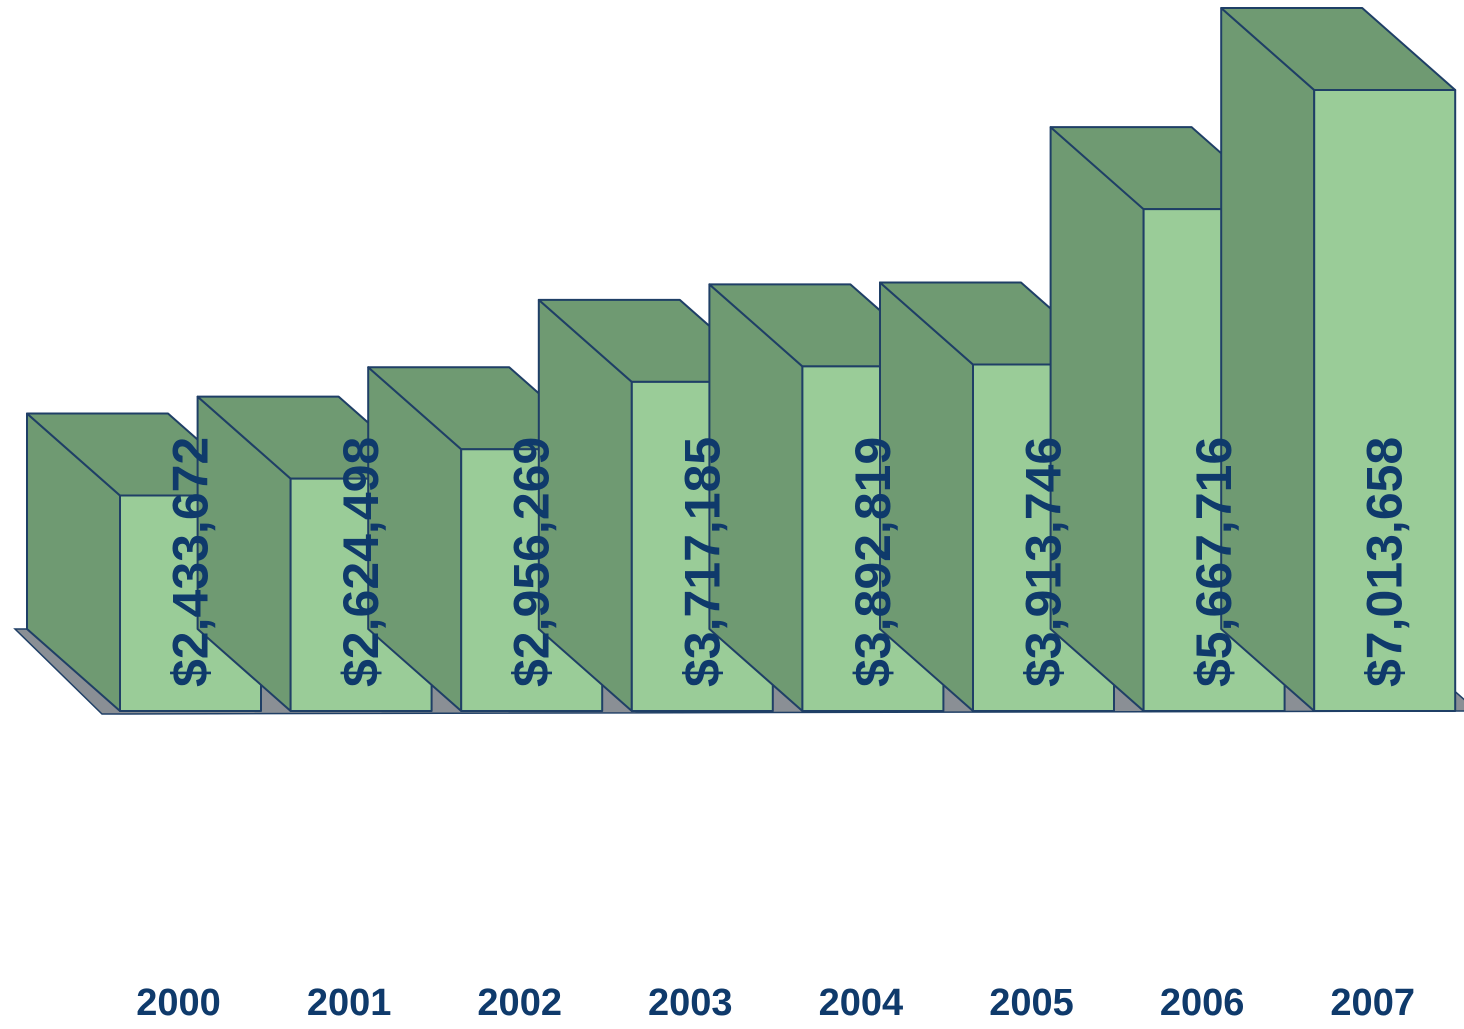  What do you see at coordinates (873, 562) in the screenshot?
I see `data-label: $3,892,819` at bounding box center [873, 562].